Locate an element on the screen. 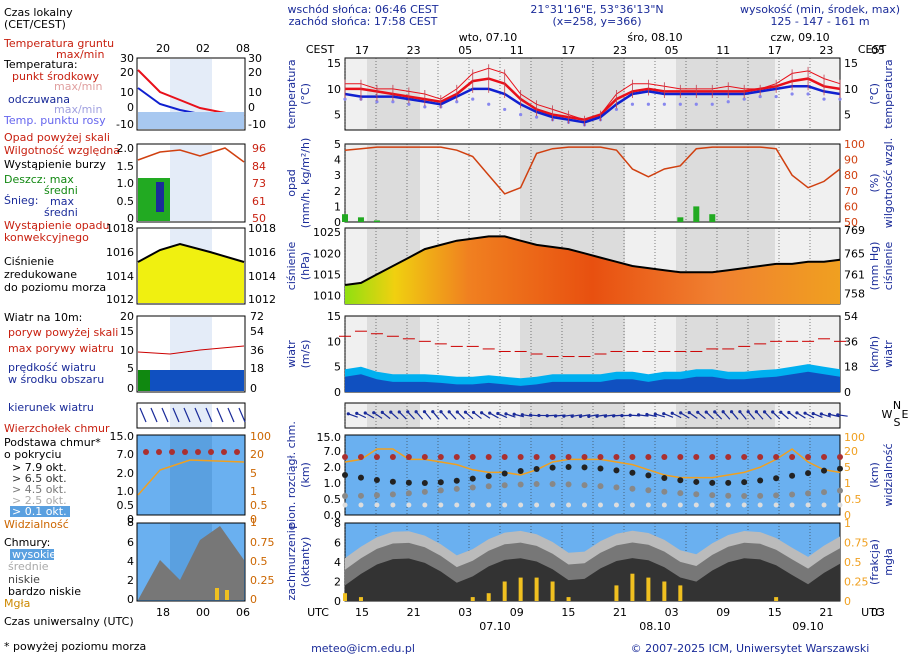 This screenshot has height=660, width=910. axis-title-right-unit: (mm Hg) is located at coordinates (874, 266).